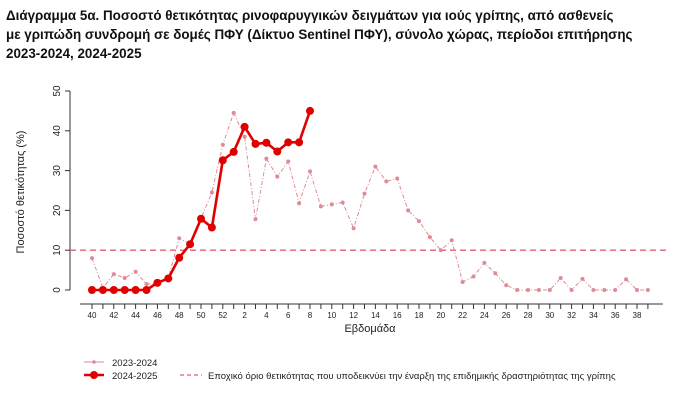 This screenshot has height=407, width=698. Describe the element at coordinates (353, 315) in the screenshot. I see `x-tick-label: 12` at that location.